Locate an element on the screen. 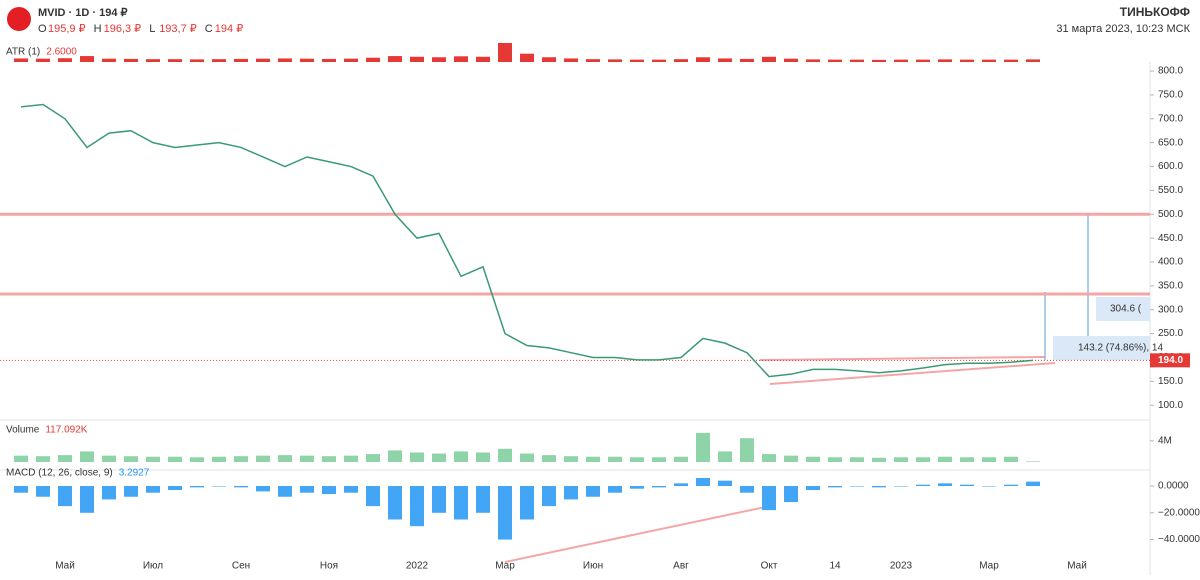 The width and height of the screenshot is (1200, 580). y-tick-label: 750.0 is located at coordinates (1170, 95).